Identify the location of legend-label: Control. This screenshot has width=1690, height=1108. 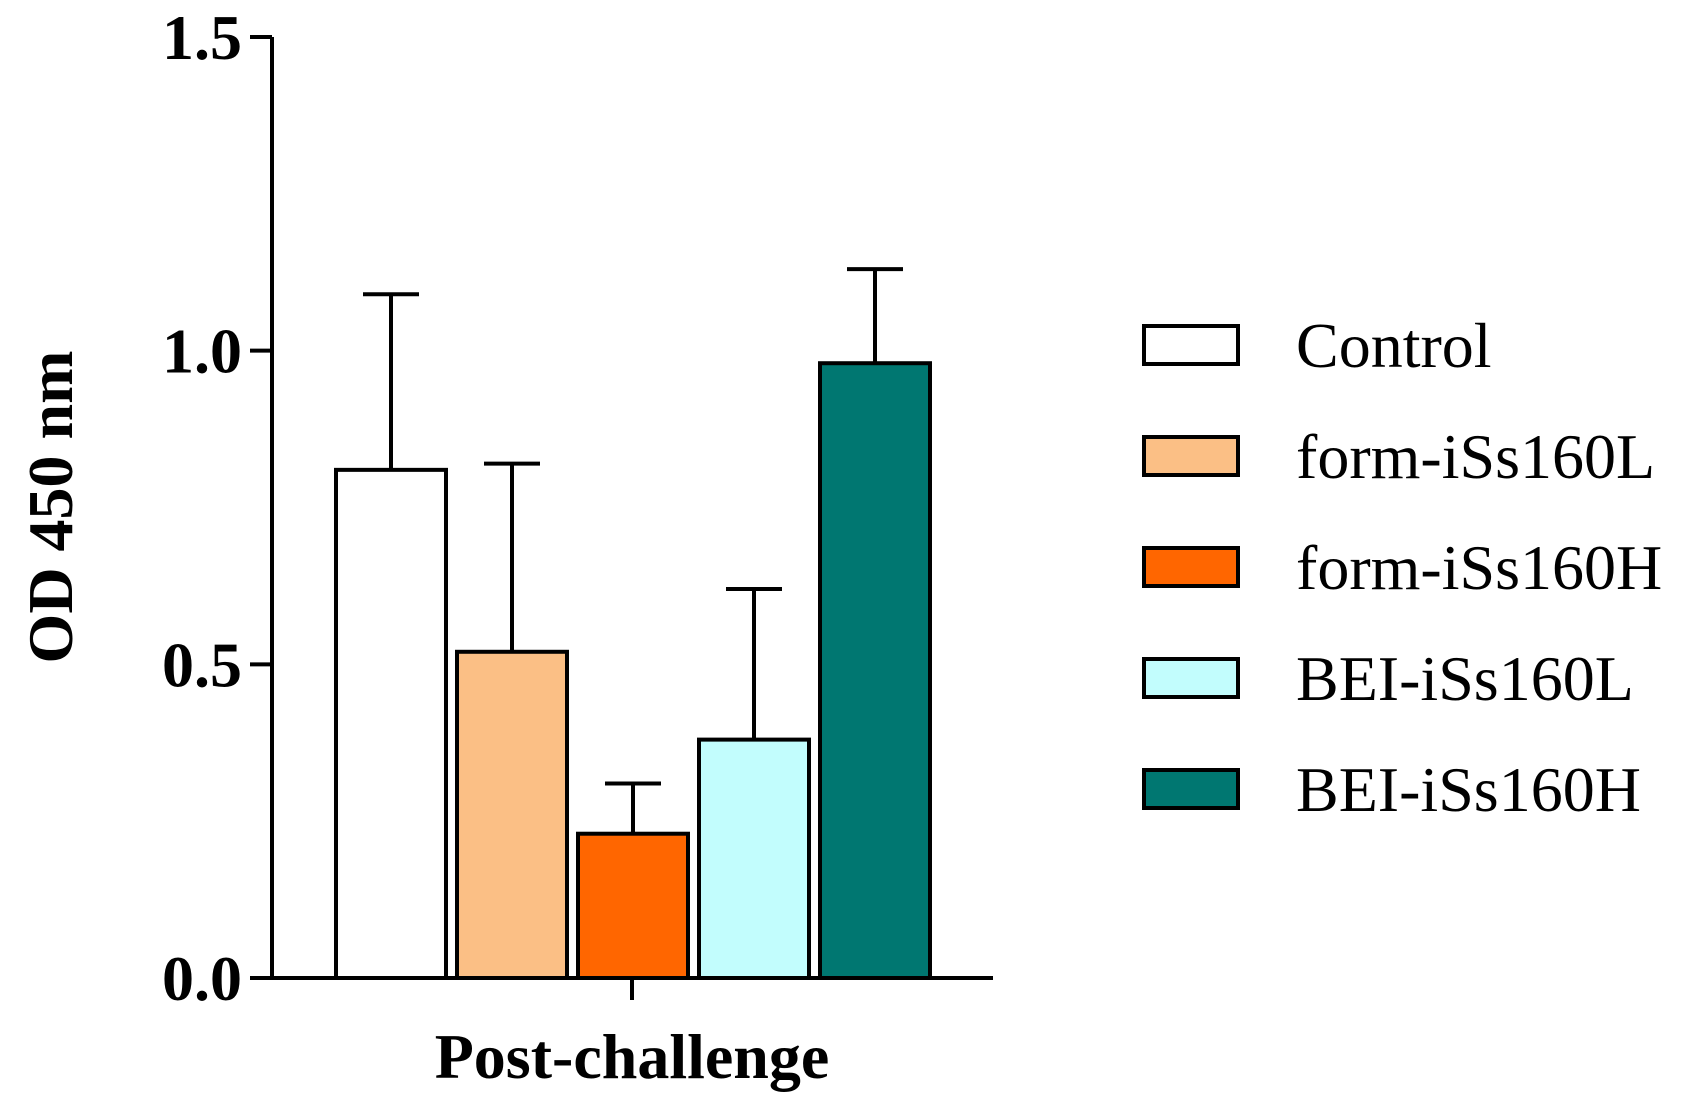
(1394, 345).